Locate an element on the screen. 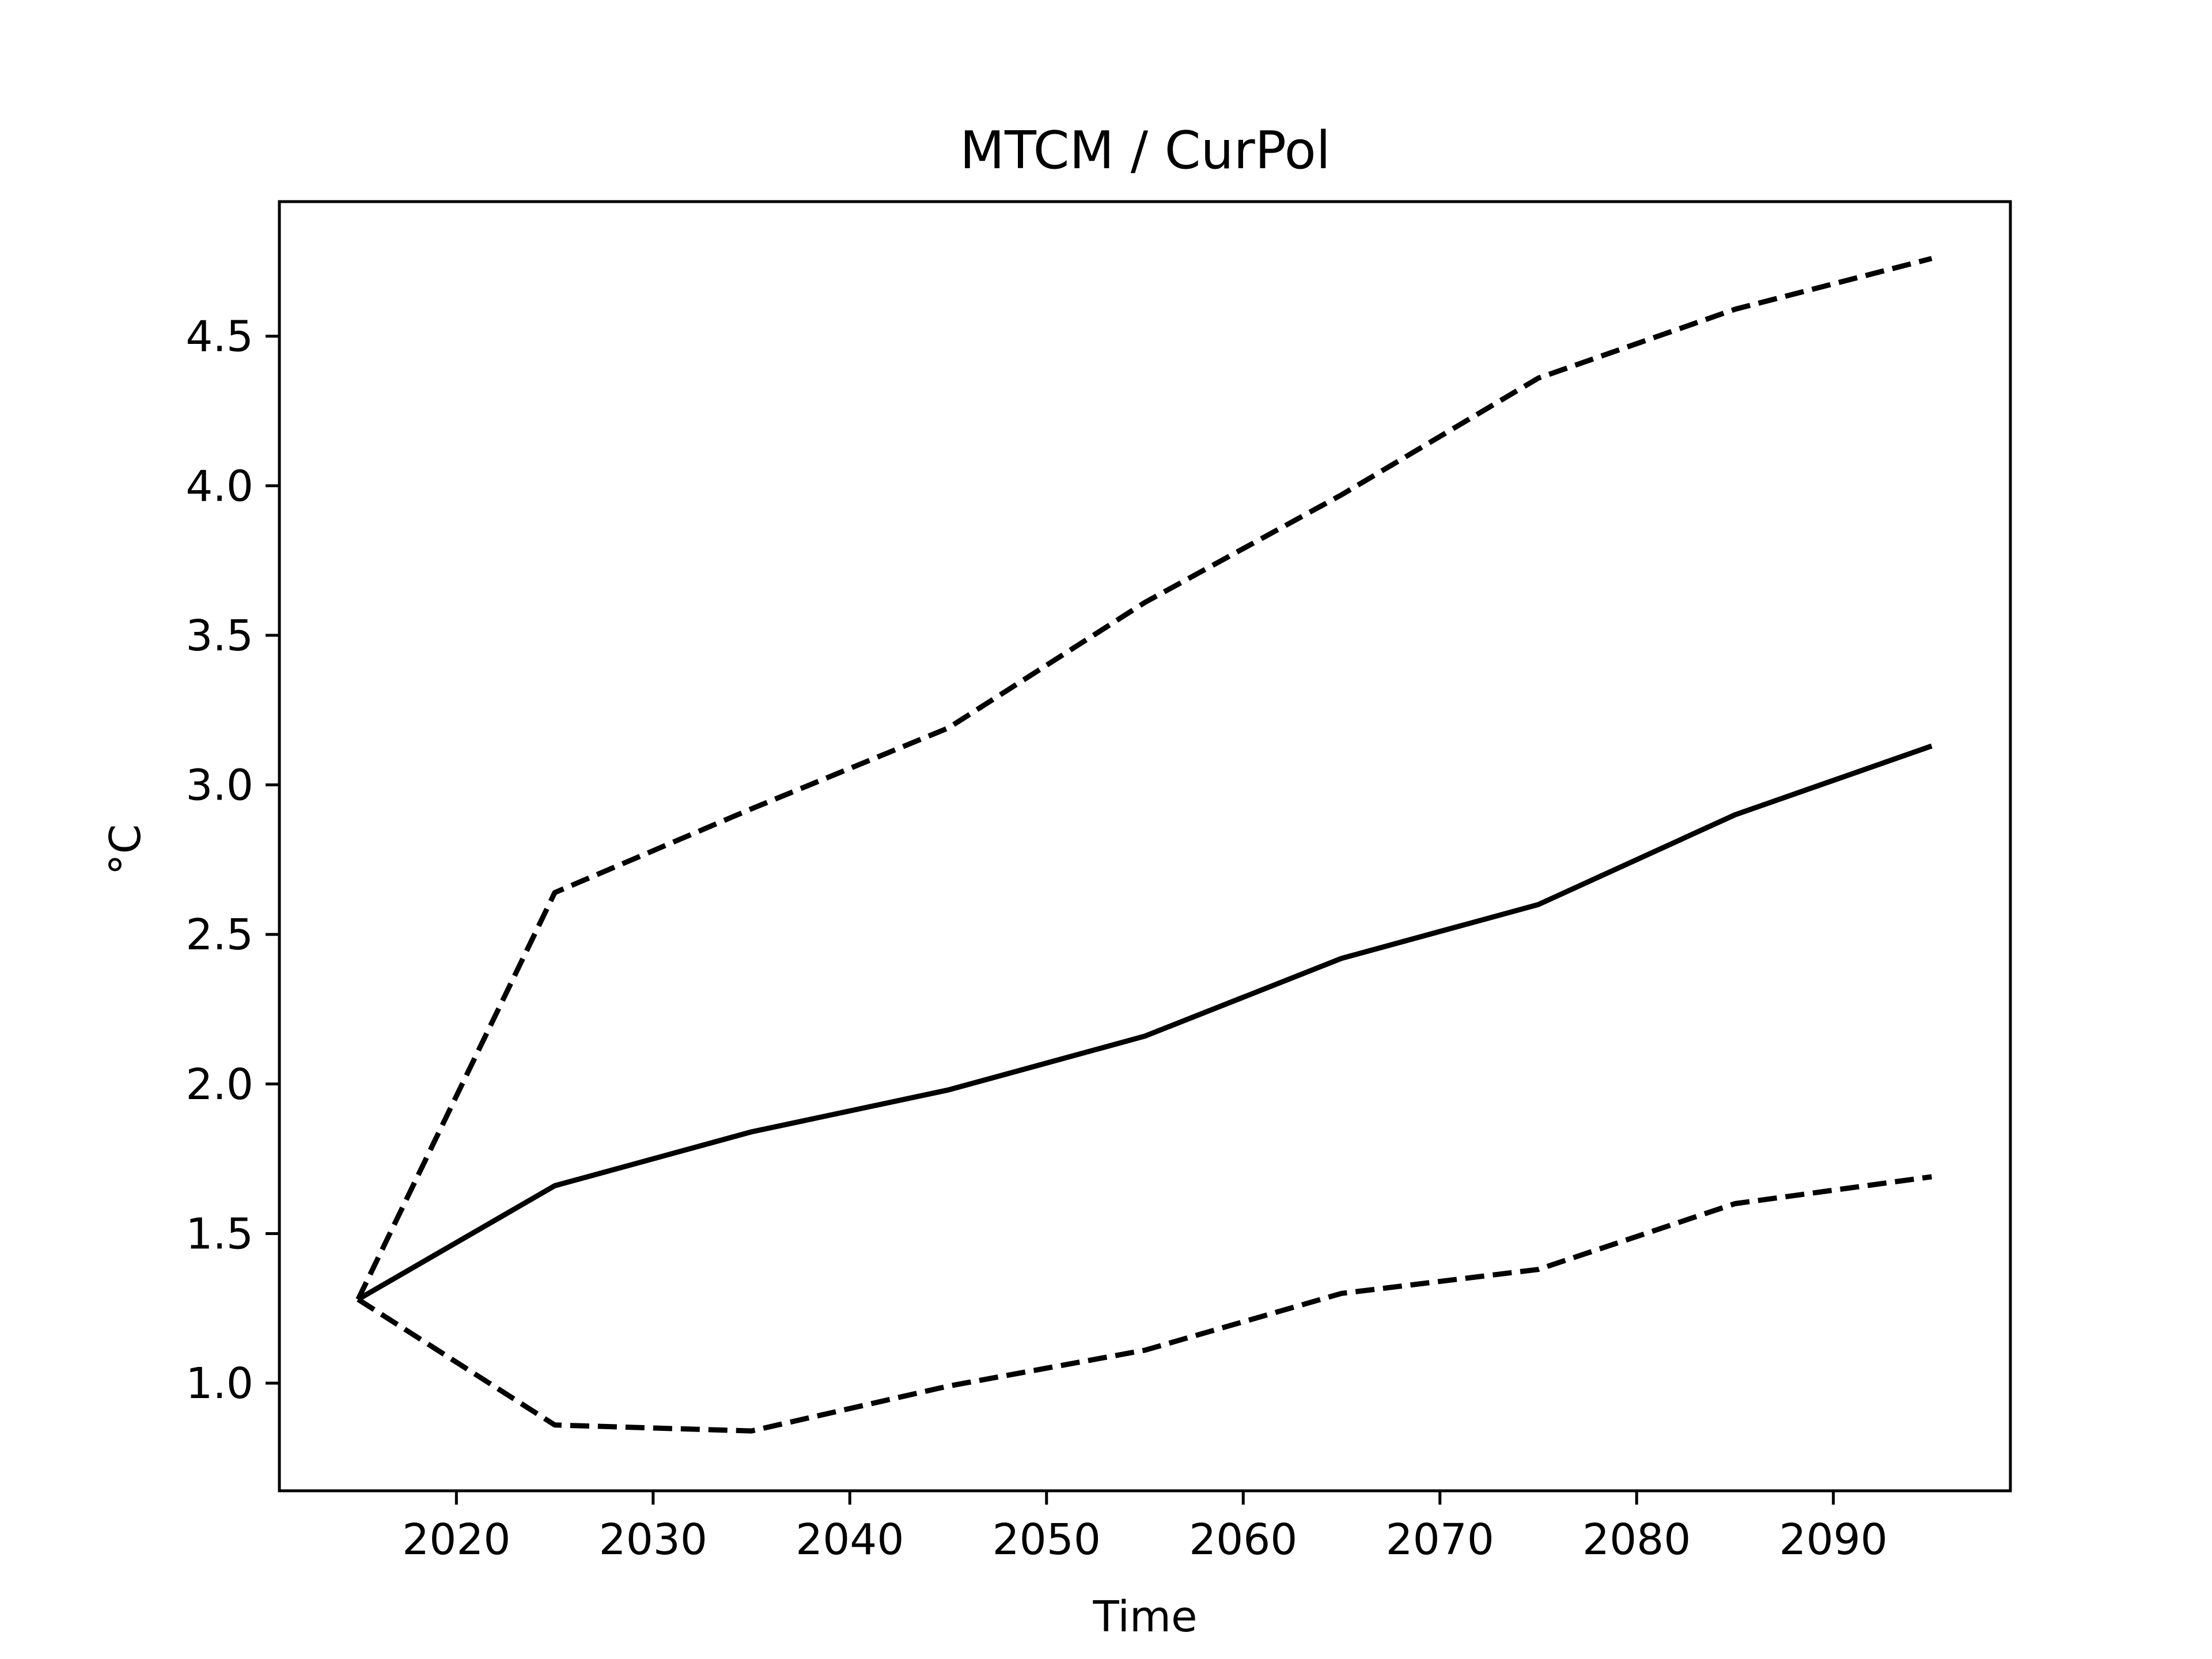 The height and width of the screenshot is (1659, 2212). y-tick-label: 2.0 is located at coordinates (219, 1084).